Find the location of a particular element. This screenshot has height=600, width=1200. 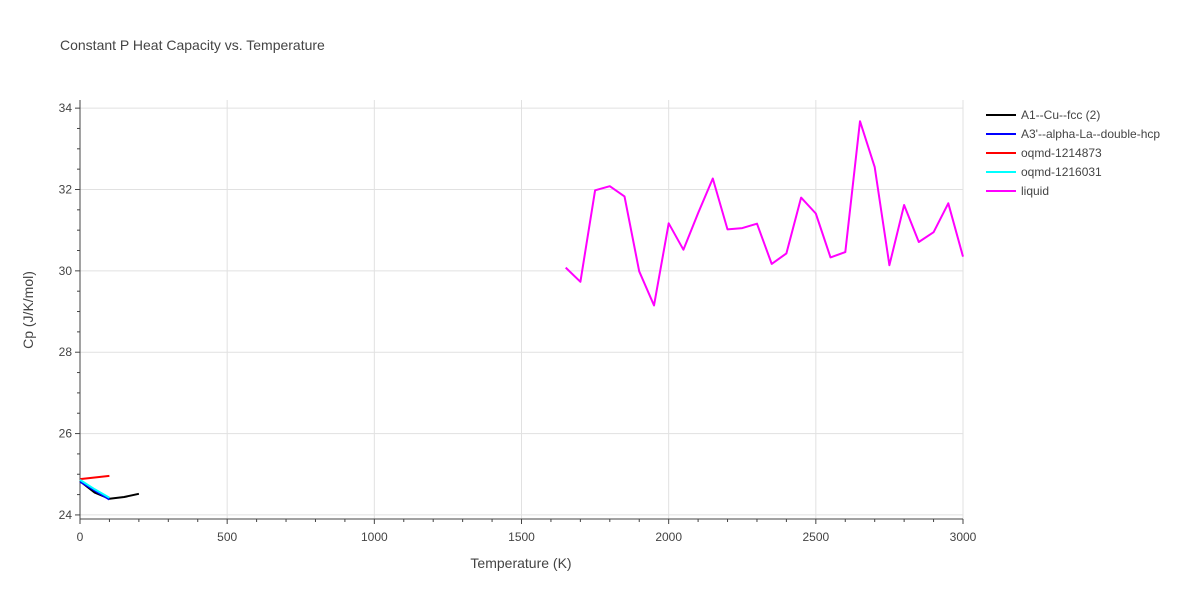

y-tick-label: 24 is located at coordinates (66, 515).